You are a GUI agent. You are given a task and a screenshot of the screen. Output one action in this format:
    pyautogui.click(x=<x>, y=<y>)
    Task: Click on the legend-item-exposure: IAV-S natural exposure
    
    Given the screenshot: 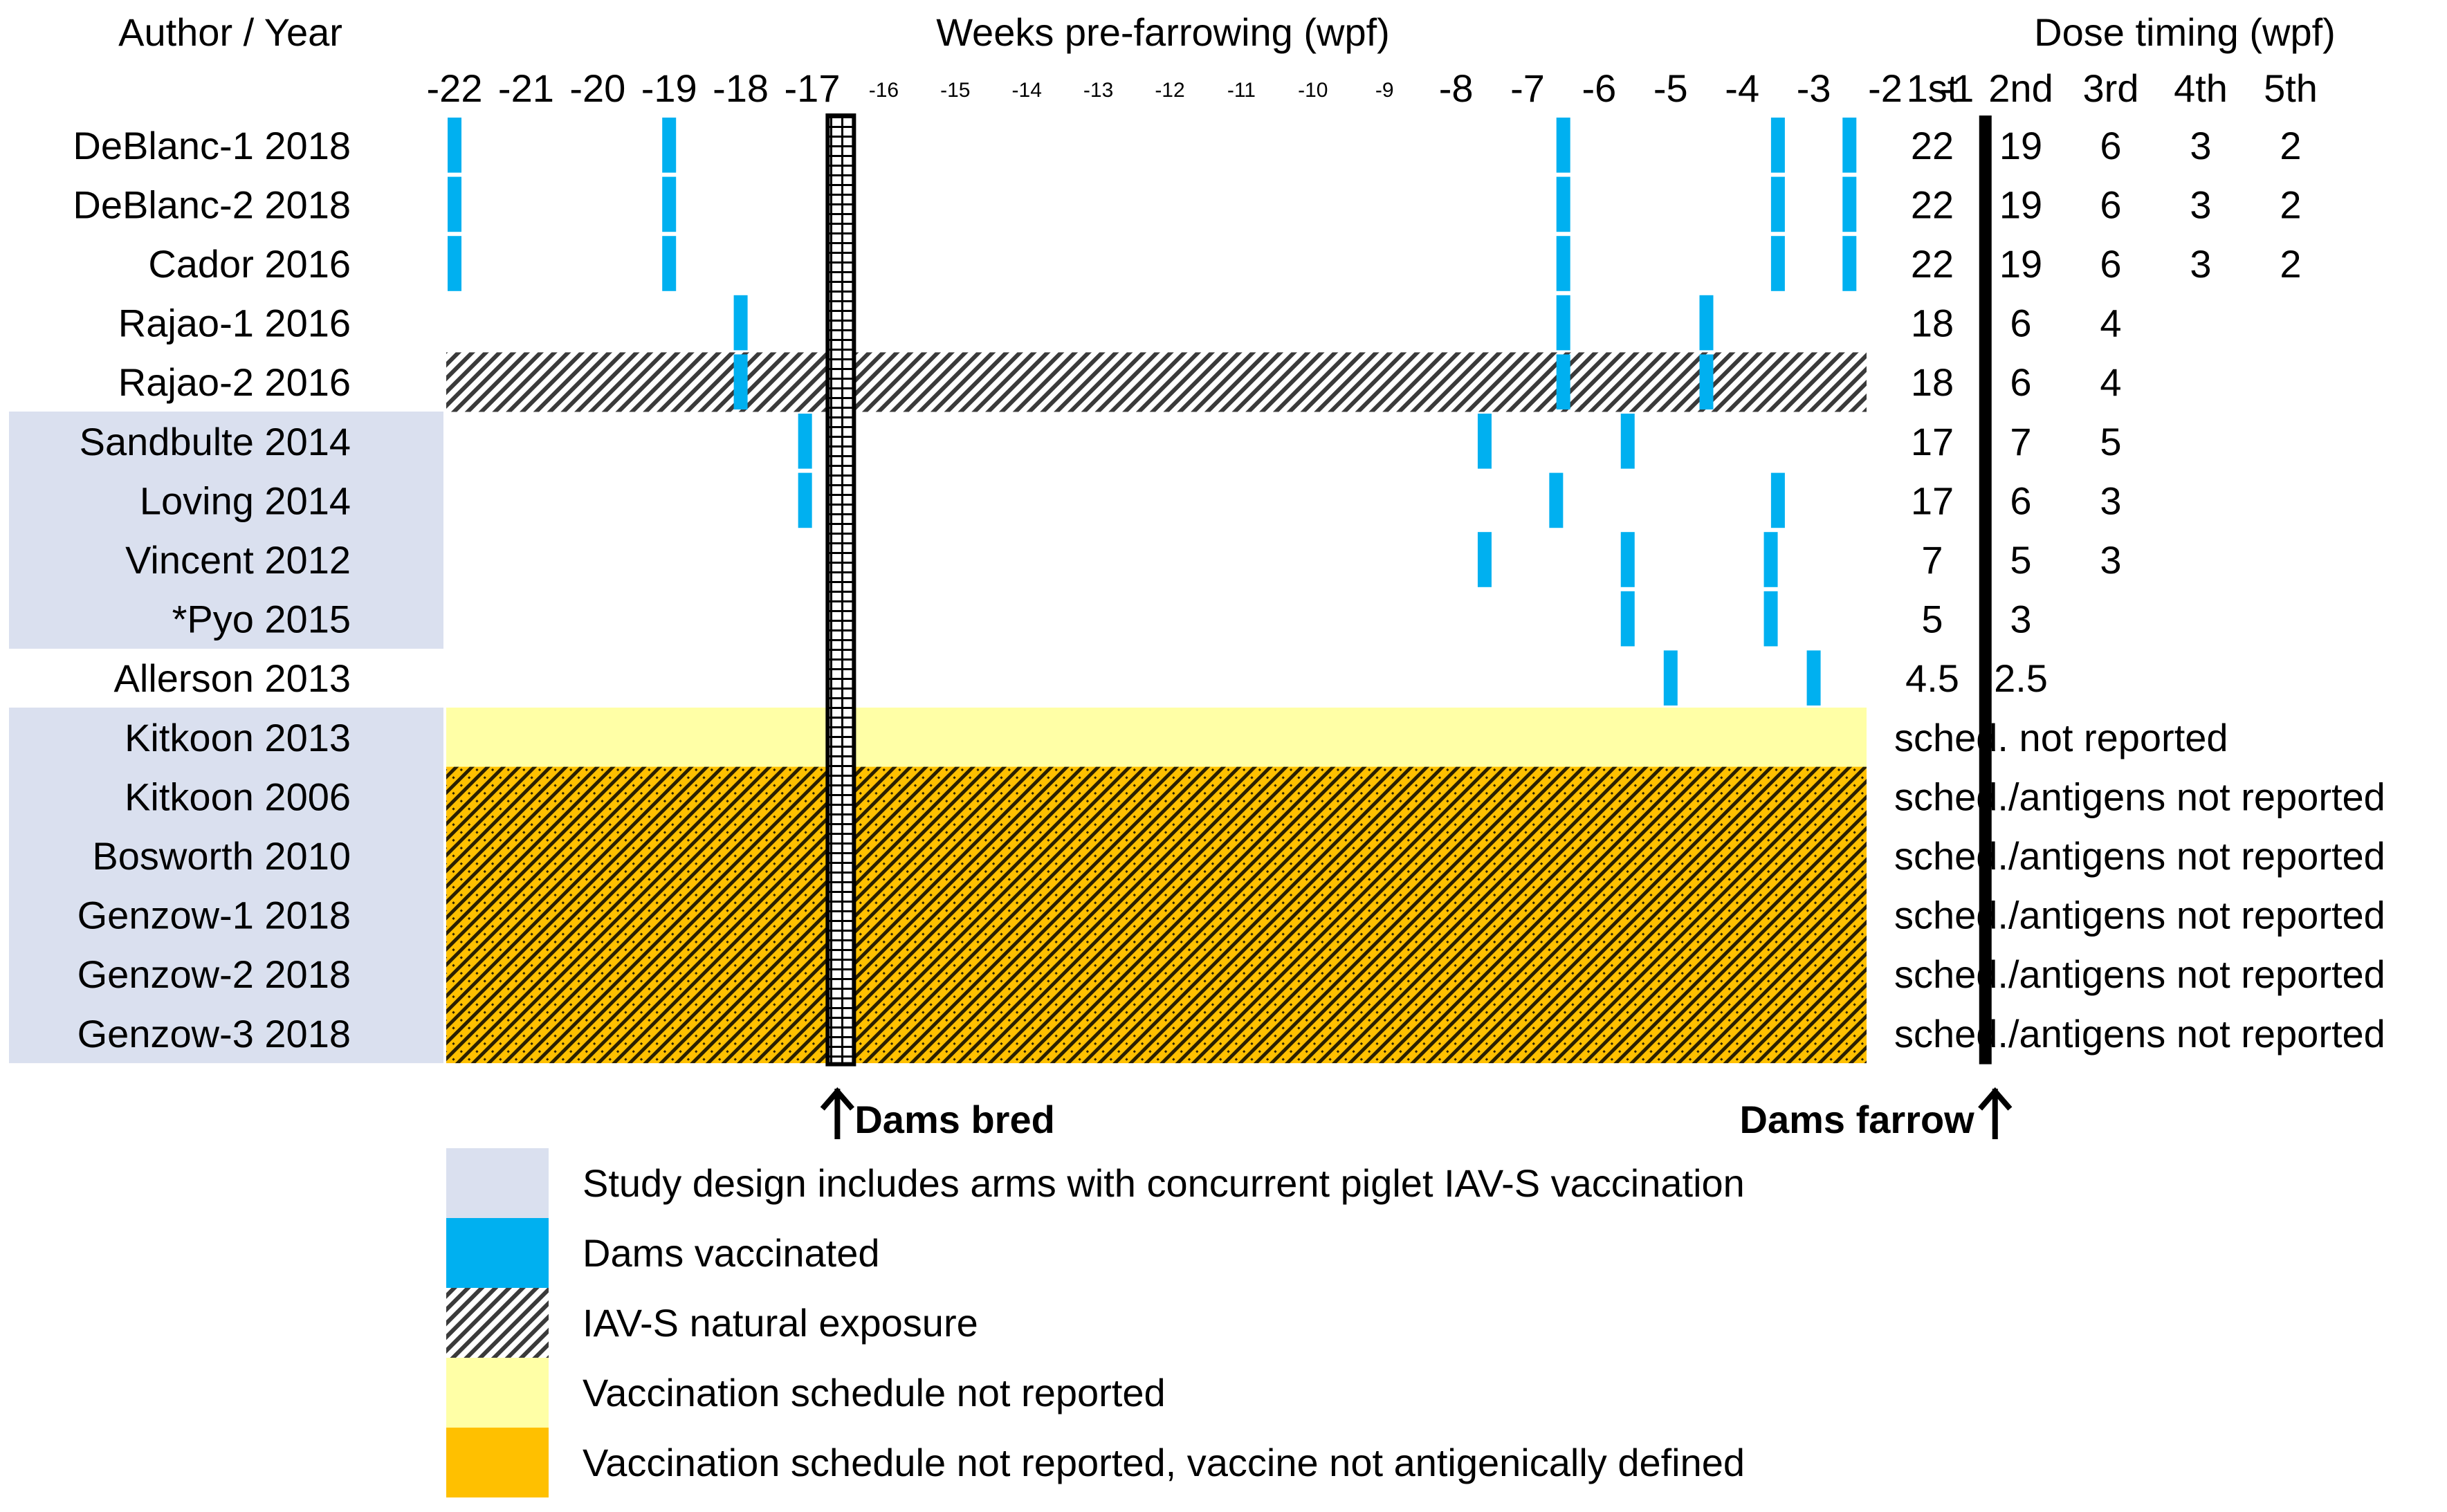 What is the action you would take?
    pyautogui.click(x=712, y=1323)
    